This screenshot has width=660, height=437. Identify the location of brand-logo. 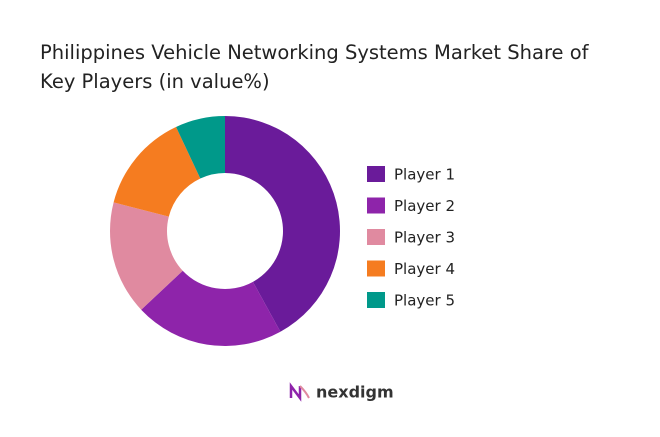
(299, 392).